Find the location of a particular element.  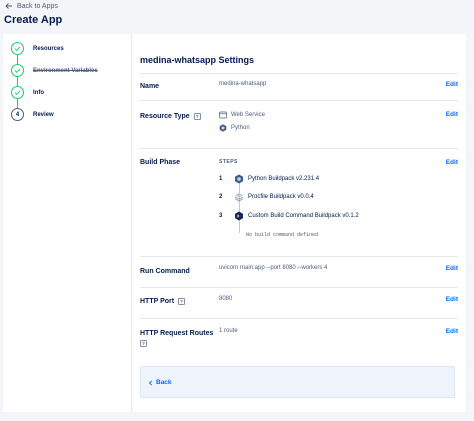

resource-type-label-text: Resource Type is located at coordinates (165, 116).